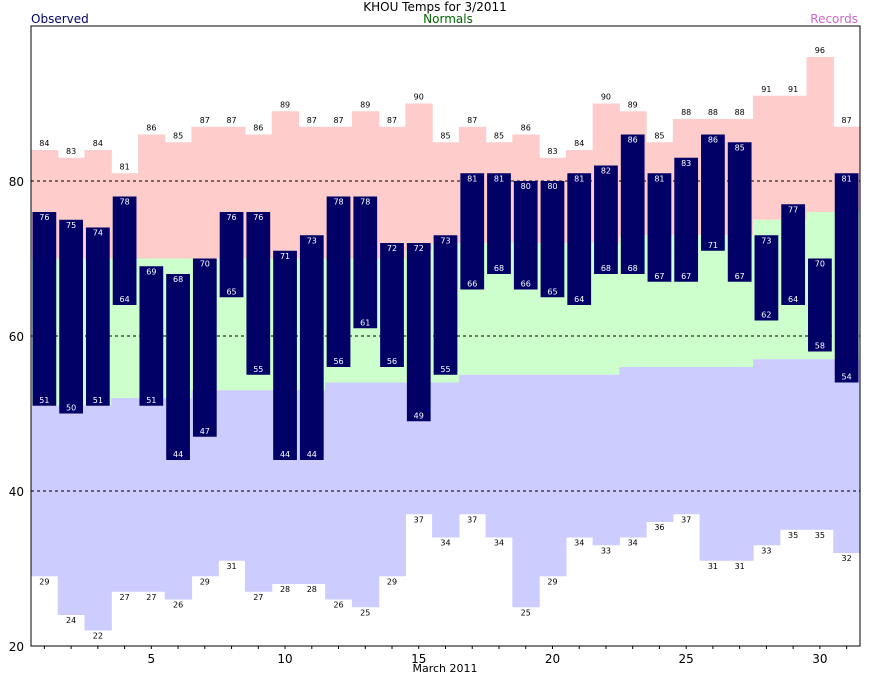  I want to click on legend-records: Records, so click(834, 19).